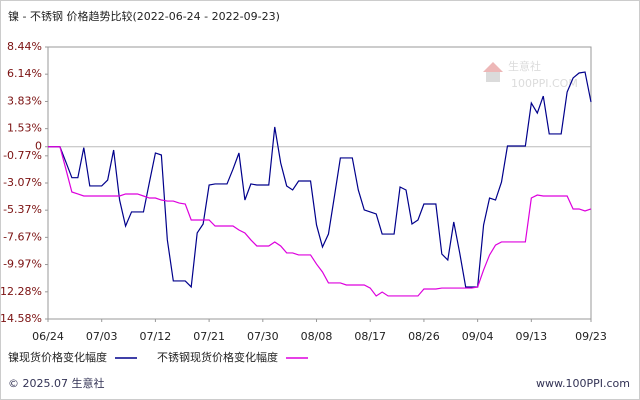 This screenshot has width=640, height=400. I want to click on y-tick-label: -12.28%, so click(21, 291).